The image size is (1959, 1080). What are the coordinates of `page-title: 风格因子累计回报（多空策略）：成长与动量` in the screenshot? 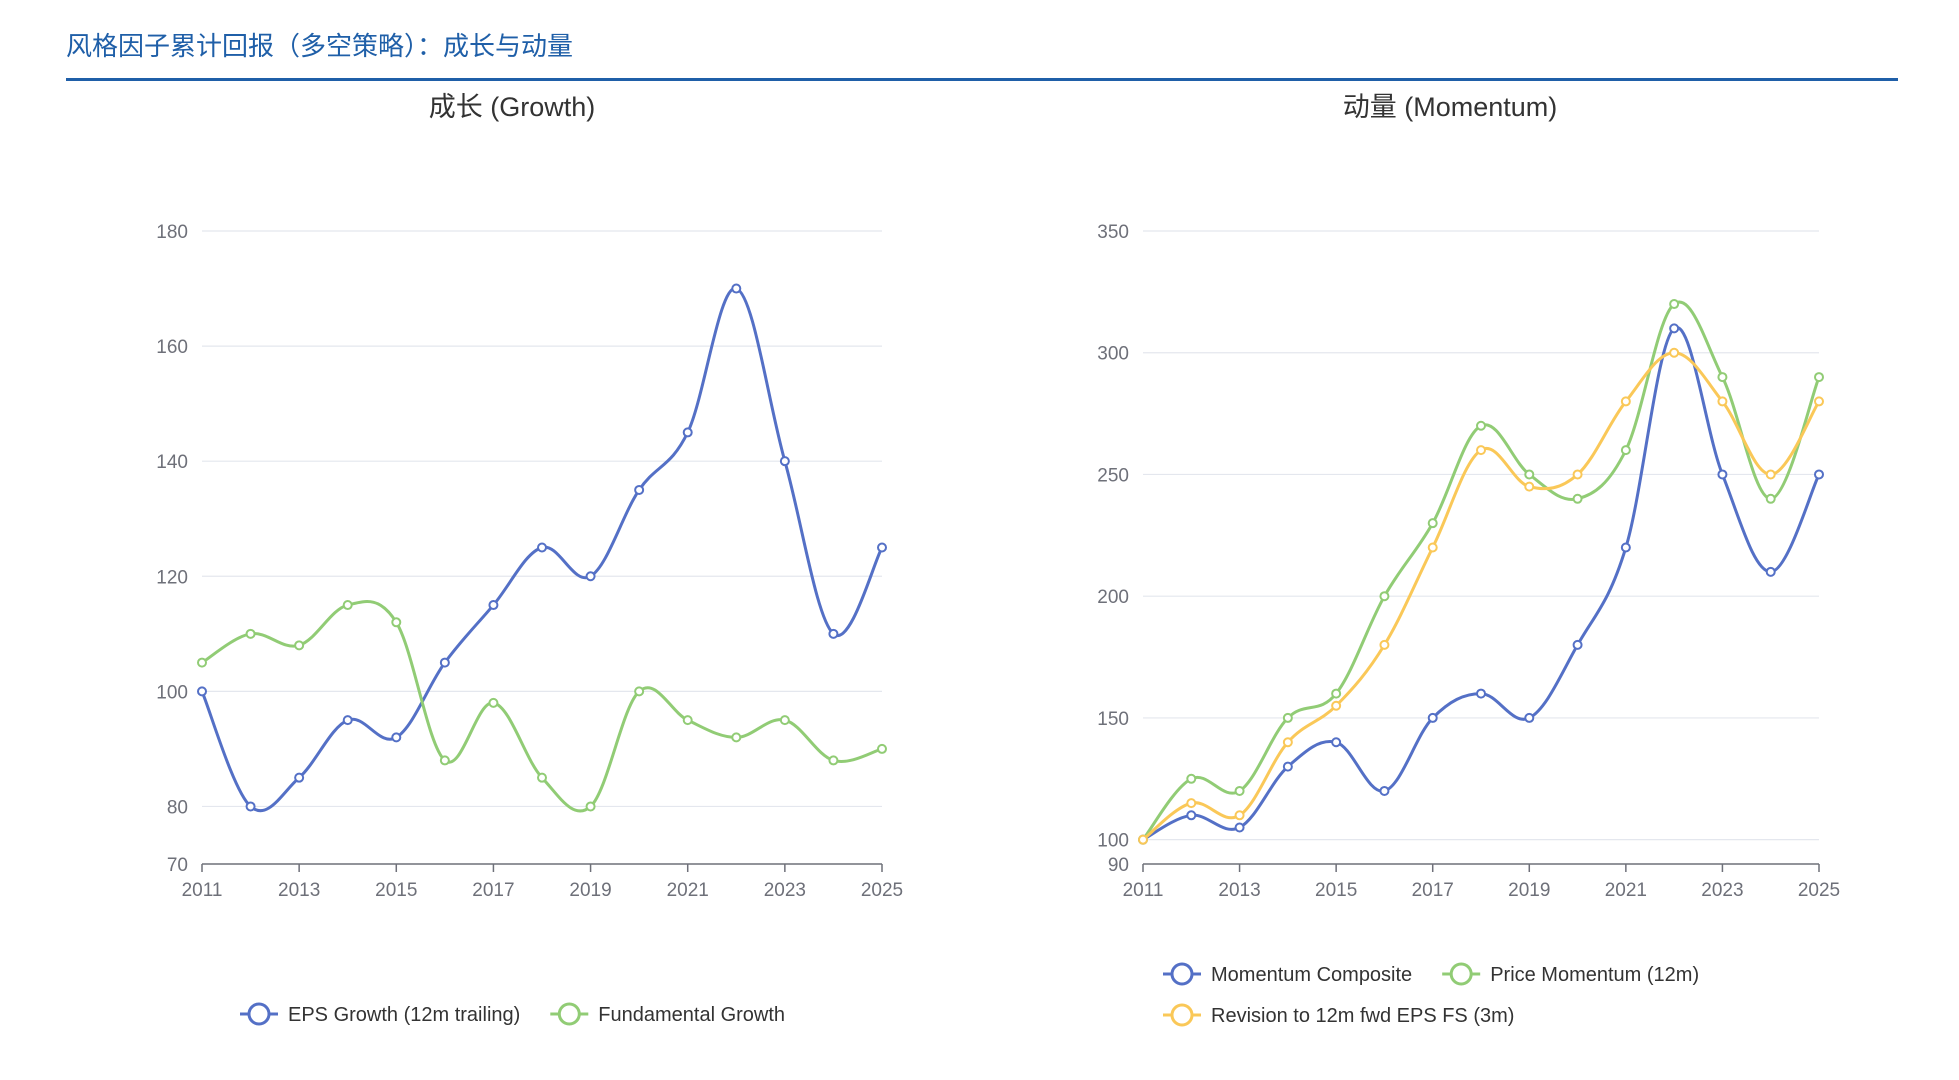 It's located at (320, 46).